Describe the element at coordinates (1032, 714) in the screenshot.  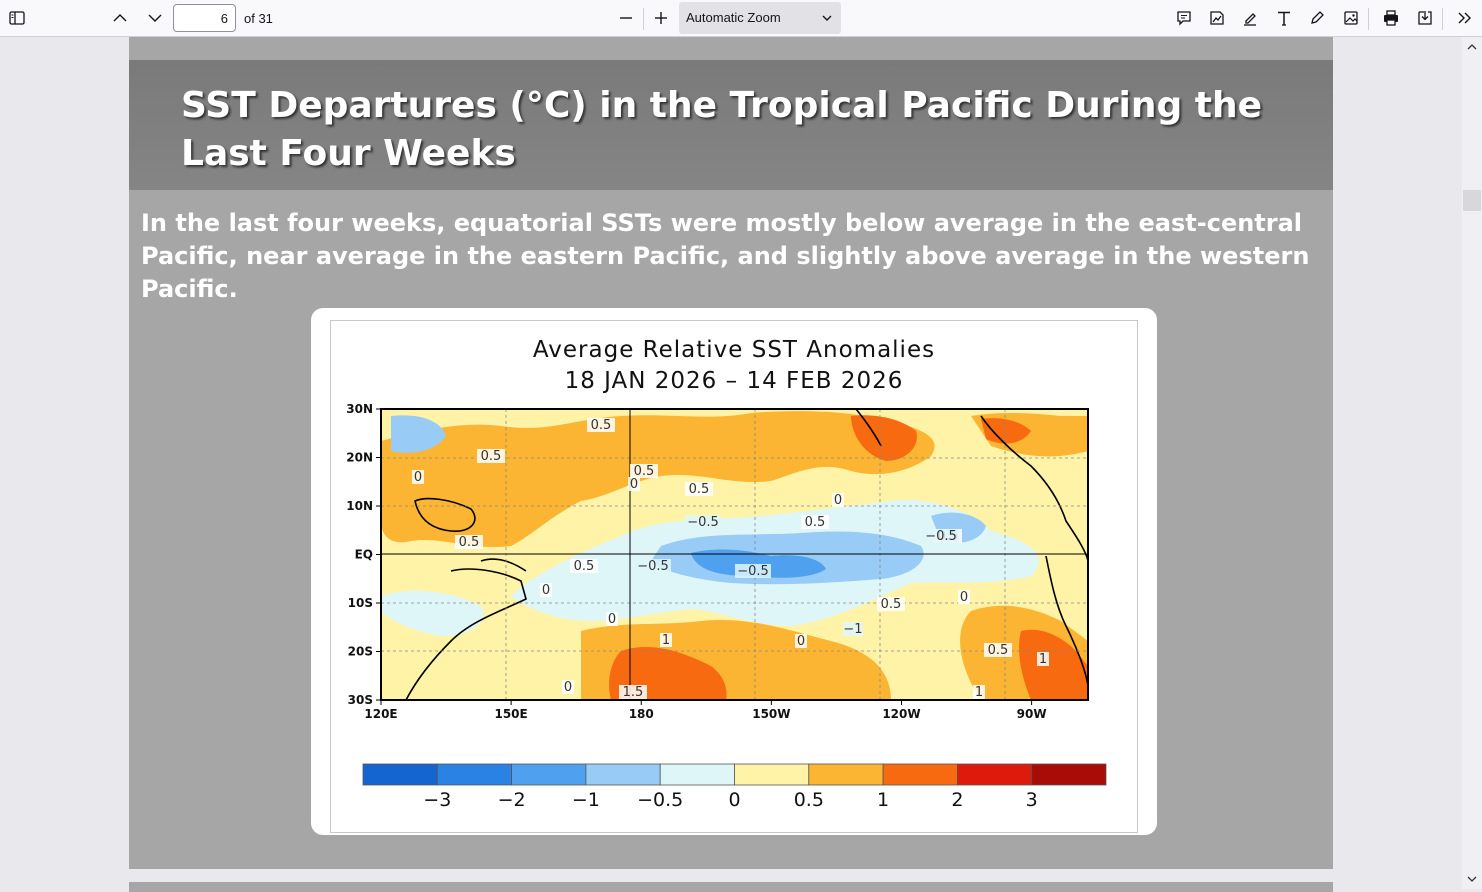
I see `x-tick-label: 90W` at that location.